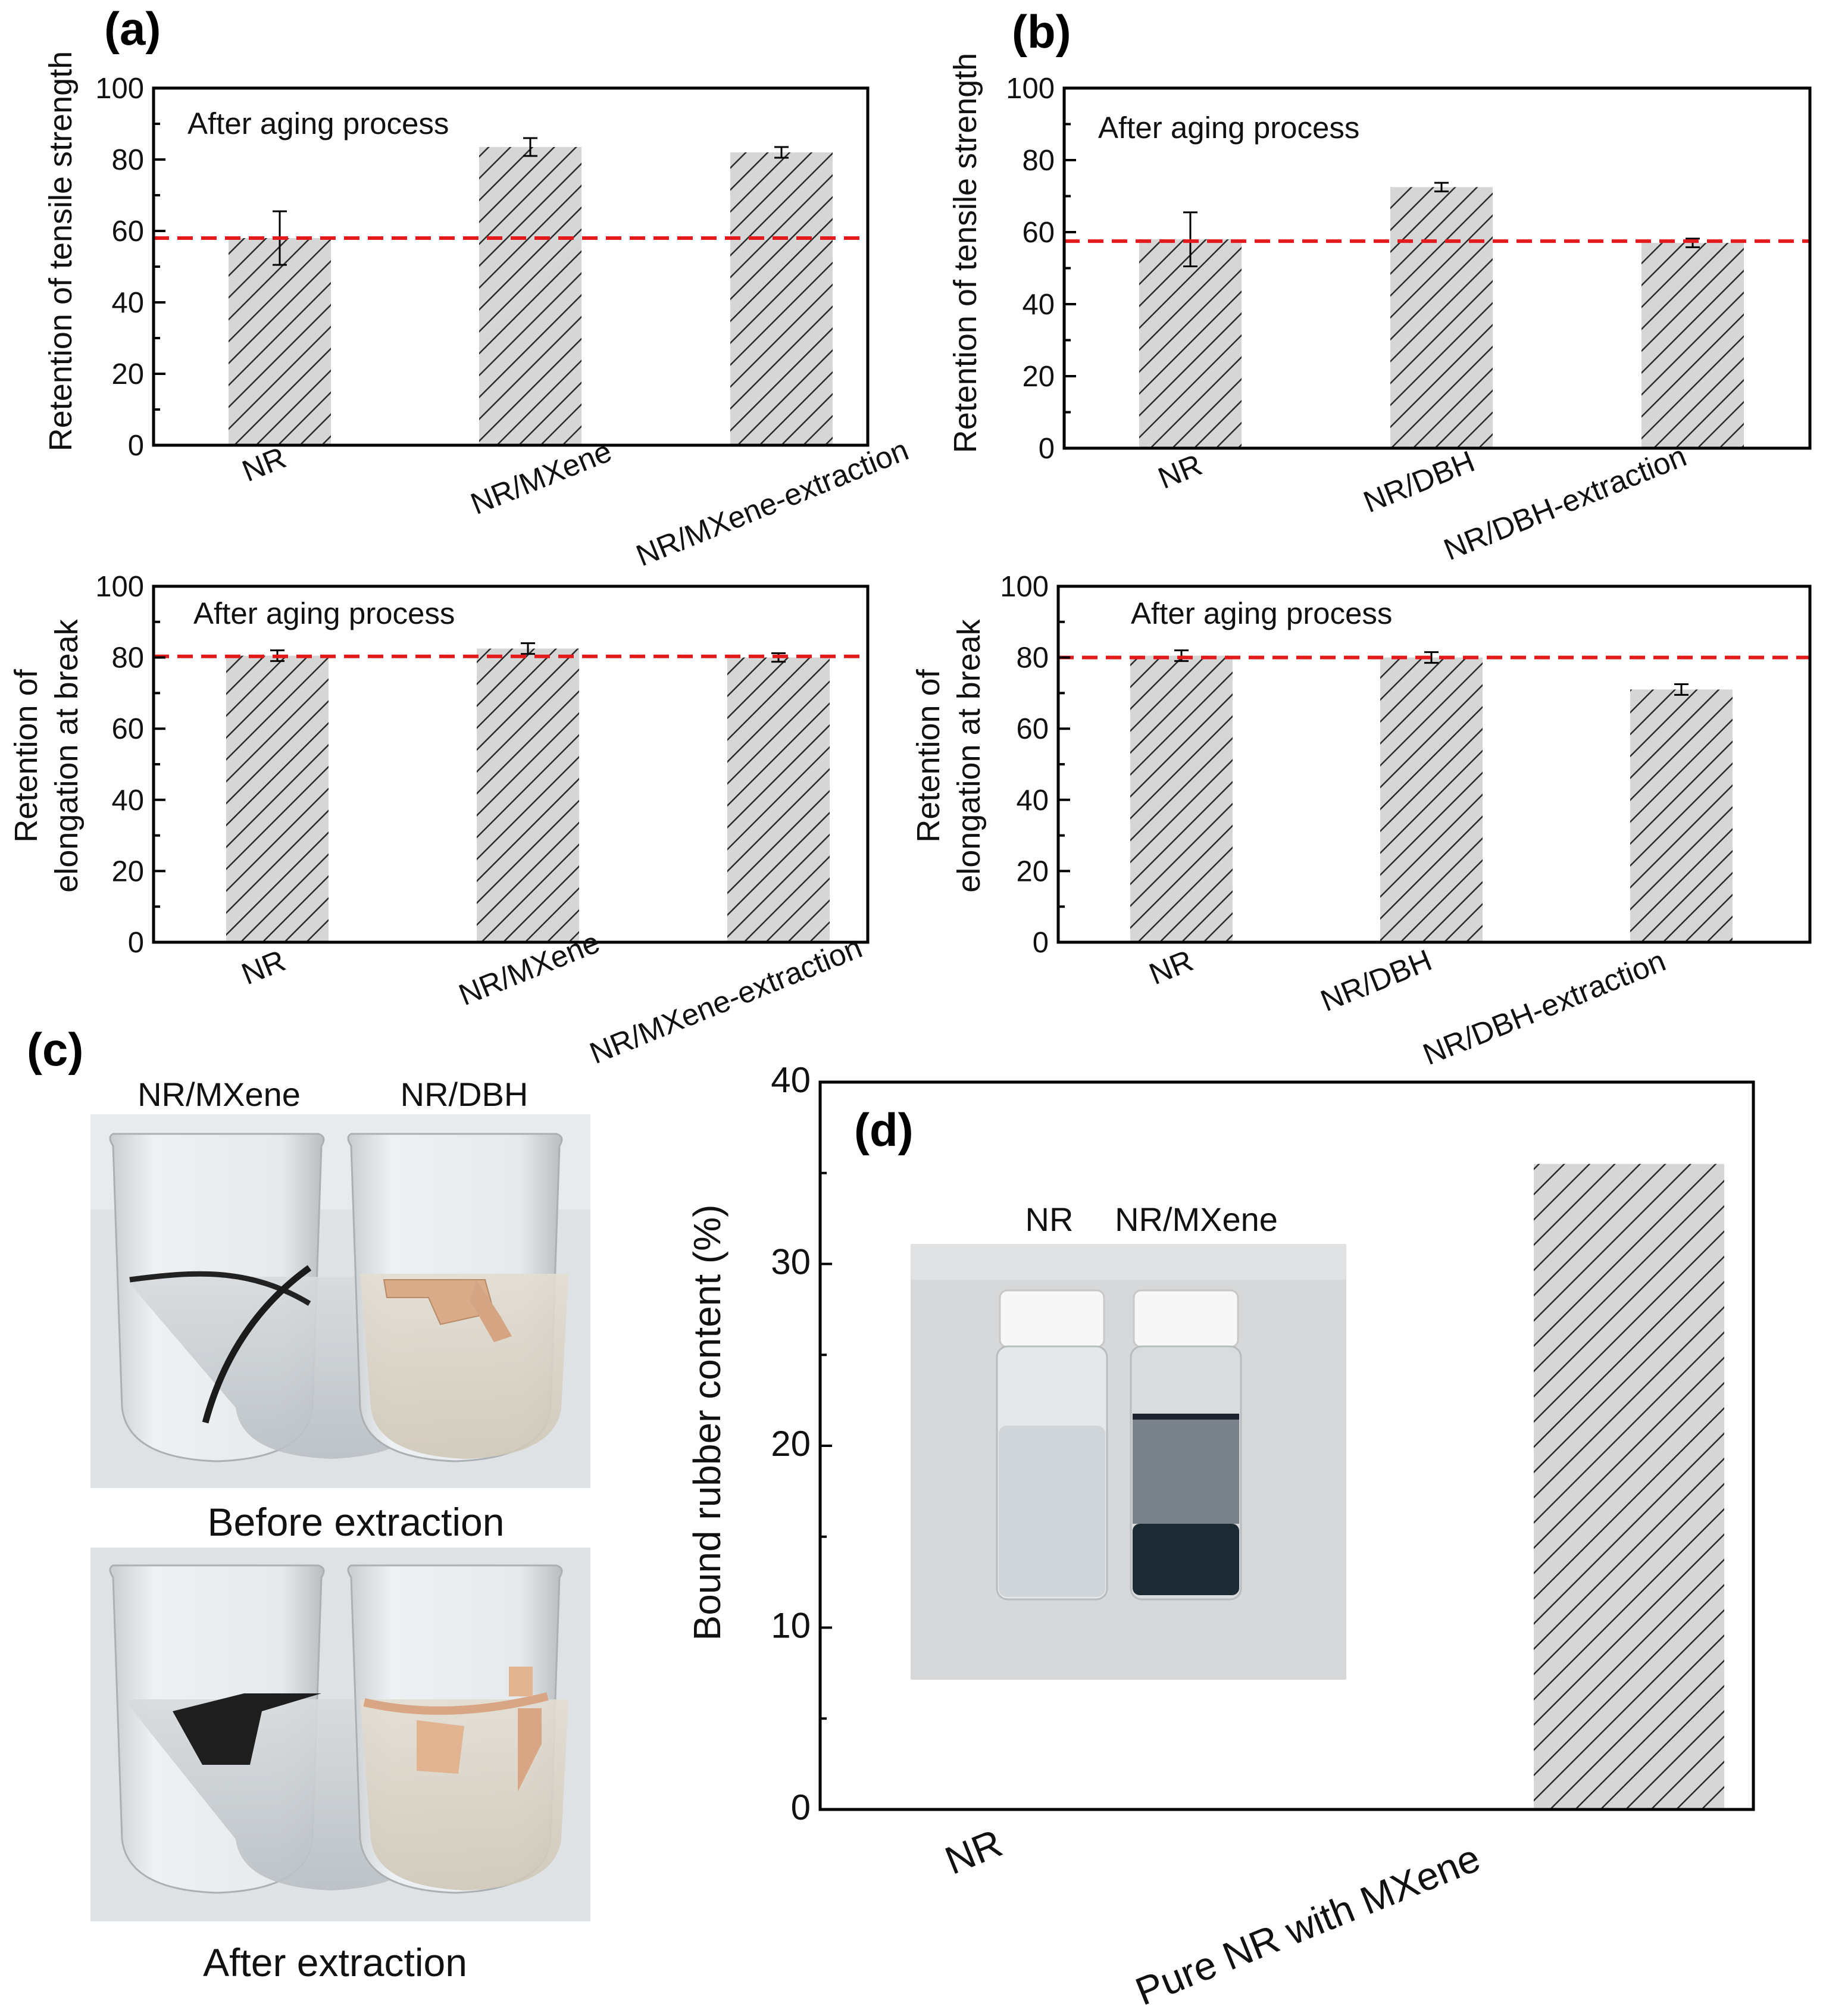 The image size is (1826, 2016). Describe the element at coordinates (1629, 1486) in the screenshot. I see `bar-pure-nr-with-mxene` at that location.